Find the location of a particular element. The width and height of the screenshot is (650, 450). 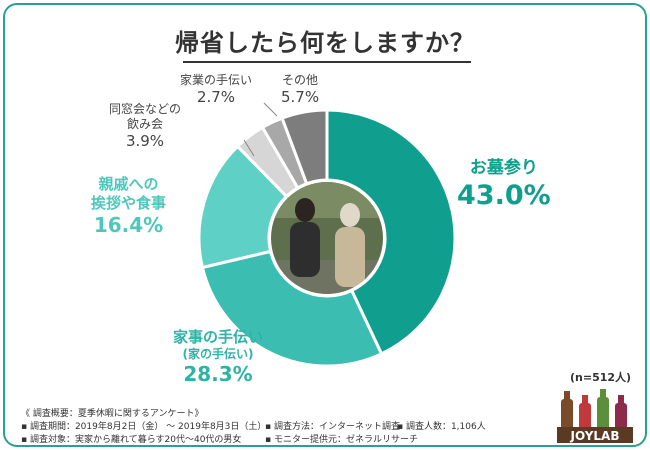

survey-provider: ▪ モニター提供元：ゼネラルリサーチ is located at coordinates (341, 440).